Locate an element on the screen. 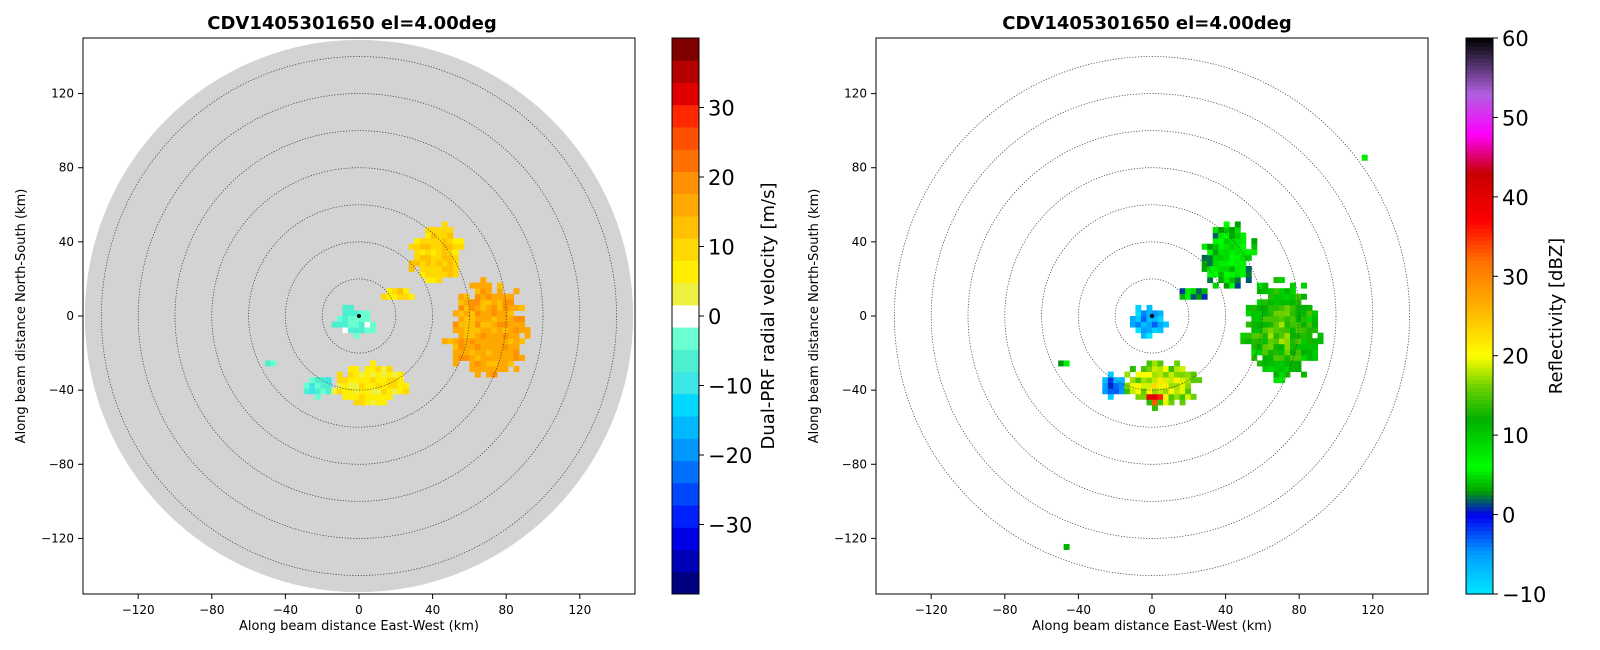 Image resolution: width=1600 pixels, height=650 pixels. reflectivity-x-axis-label: Along beam distance East-West (km) is located at coordinates (1152, 626).